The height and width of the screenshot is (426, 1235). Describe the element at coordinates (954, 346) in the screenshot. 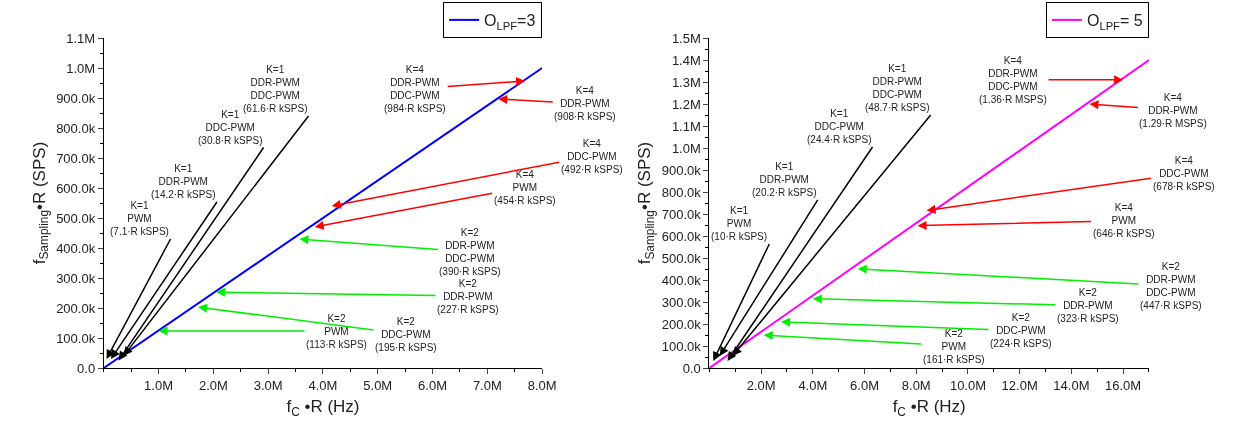

I see `annotation: K=2 PWM (161·R kSPS)` at that location.